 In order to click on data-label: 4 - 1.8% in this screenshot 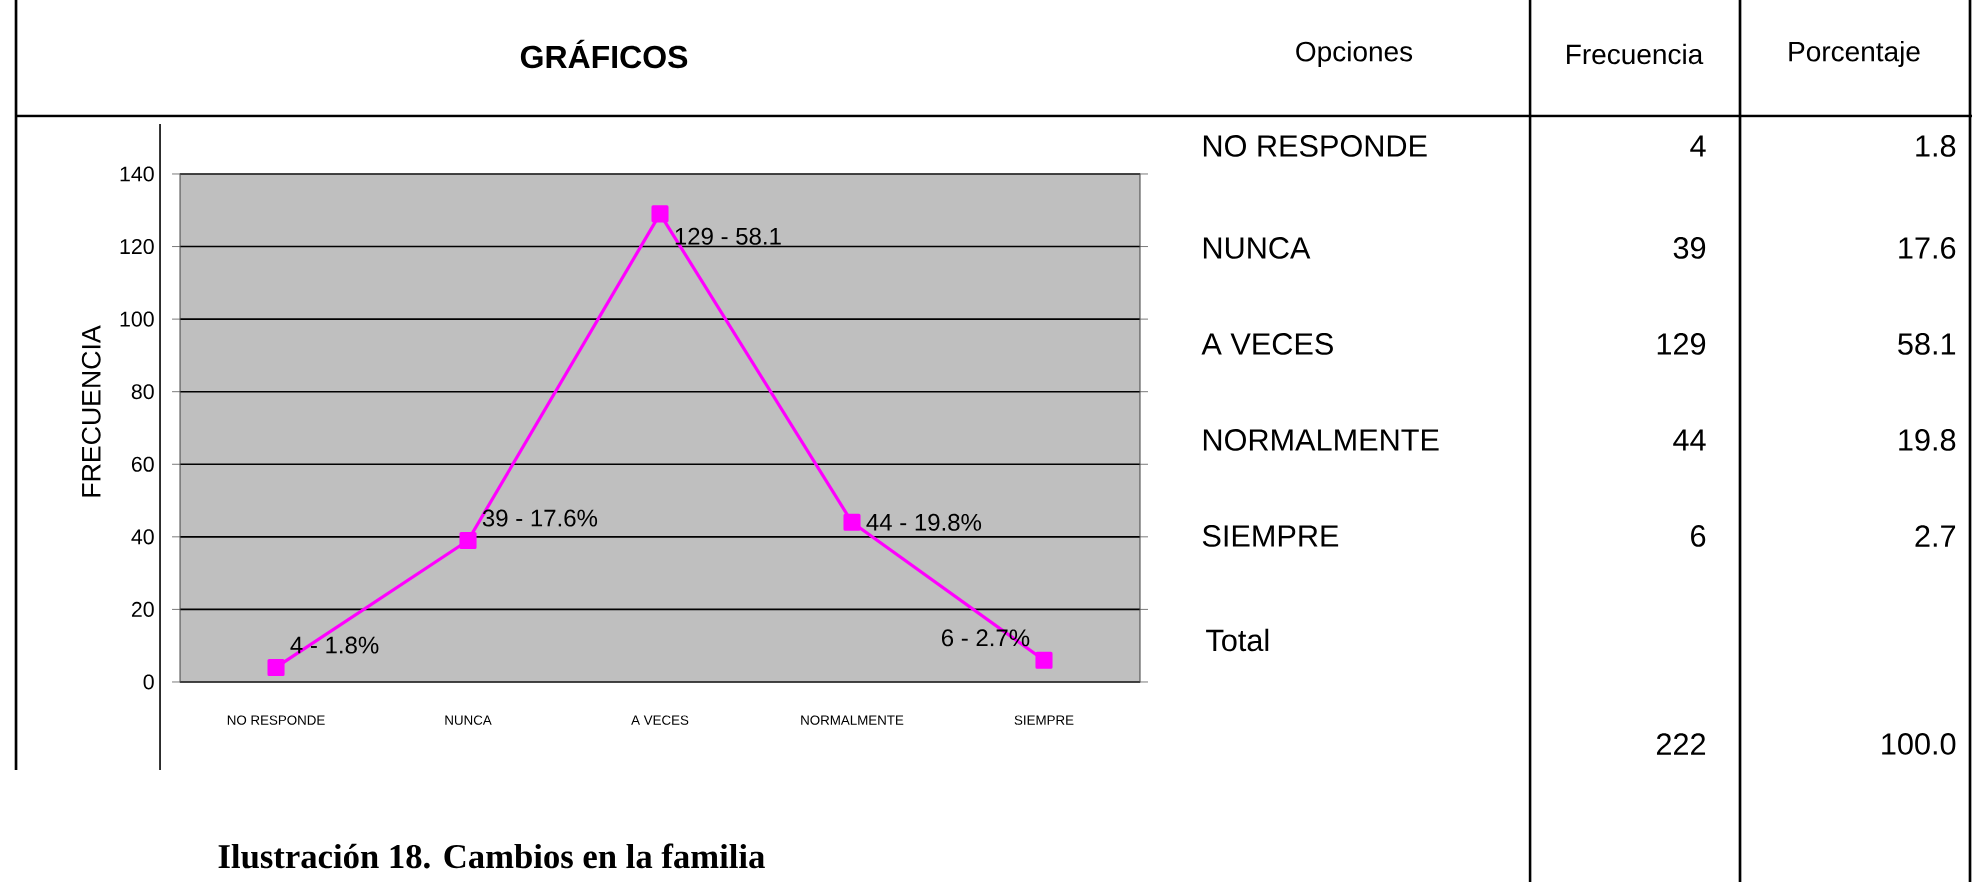, I will do `click(334, 645)`.